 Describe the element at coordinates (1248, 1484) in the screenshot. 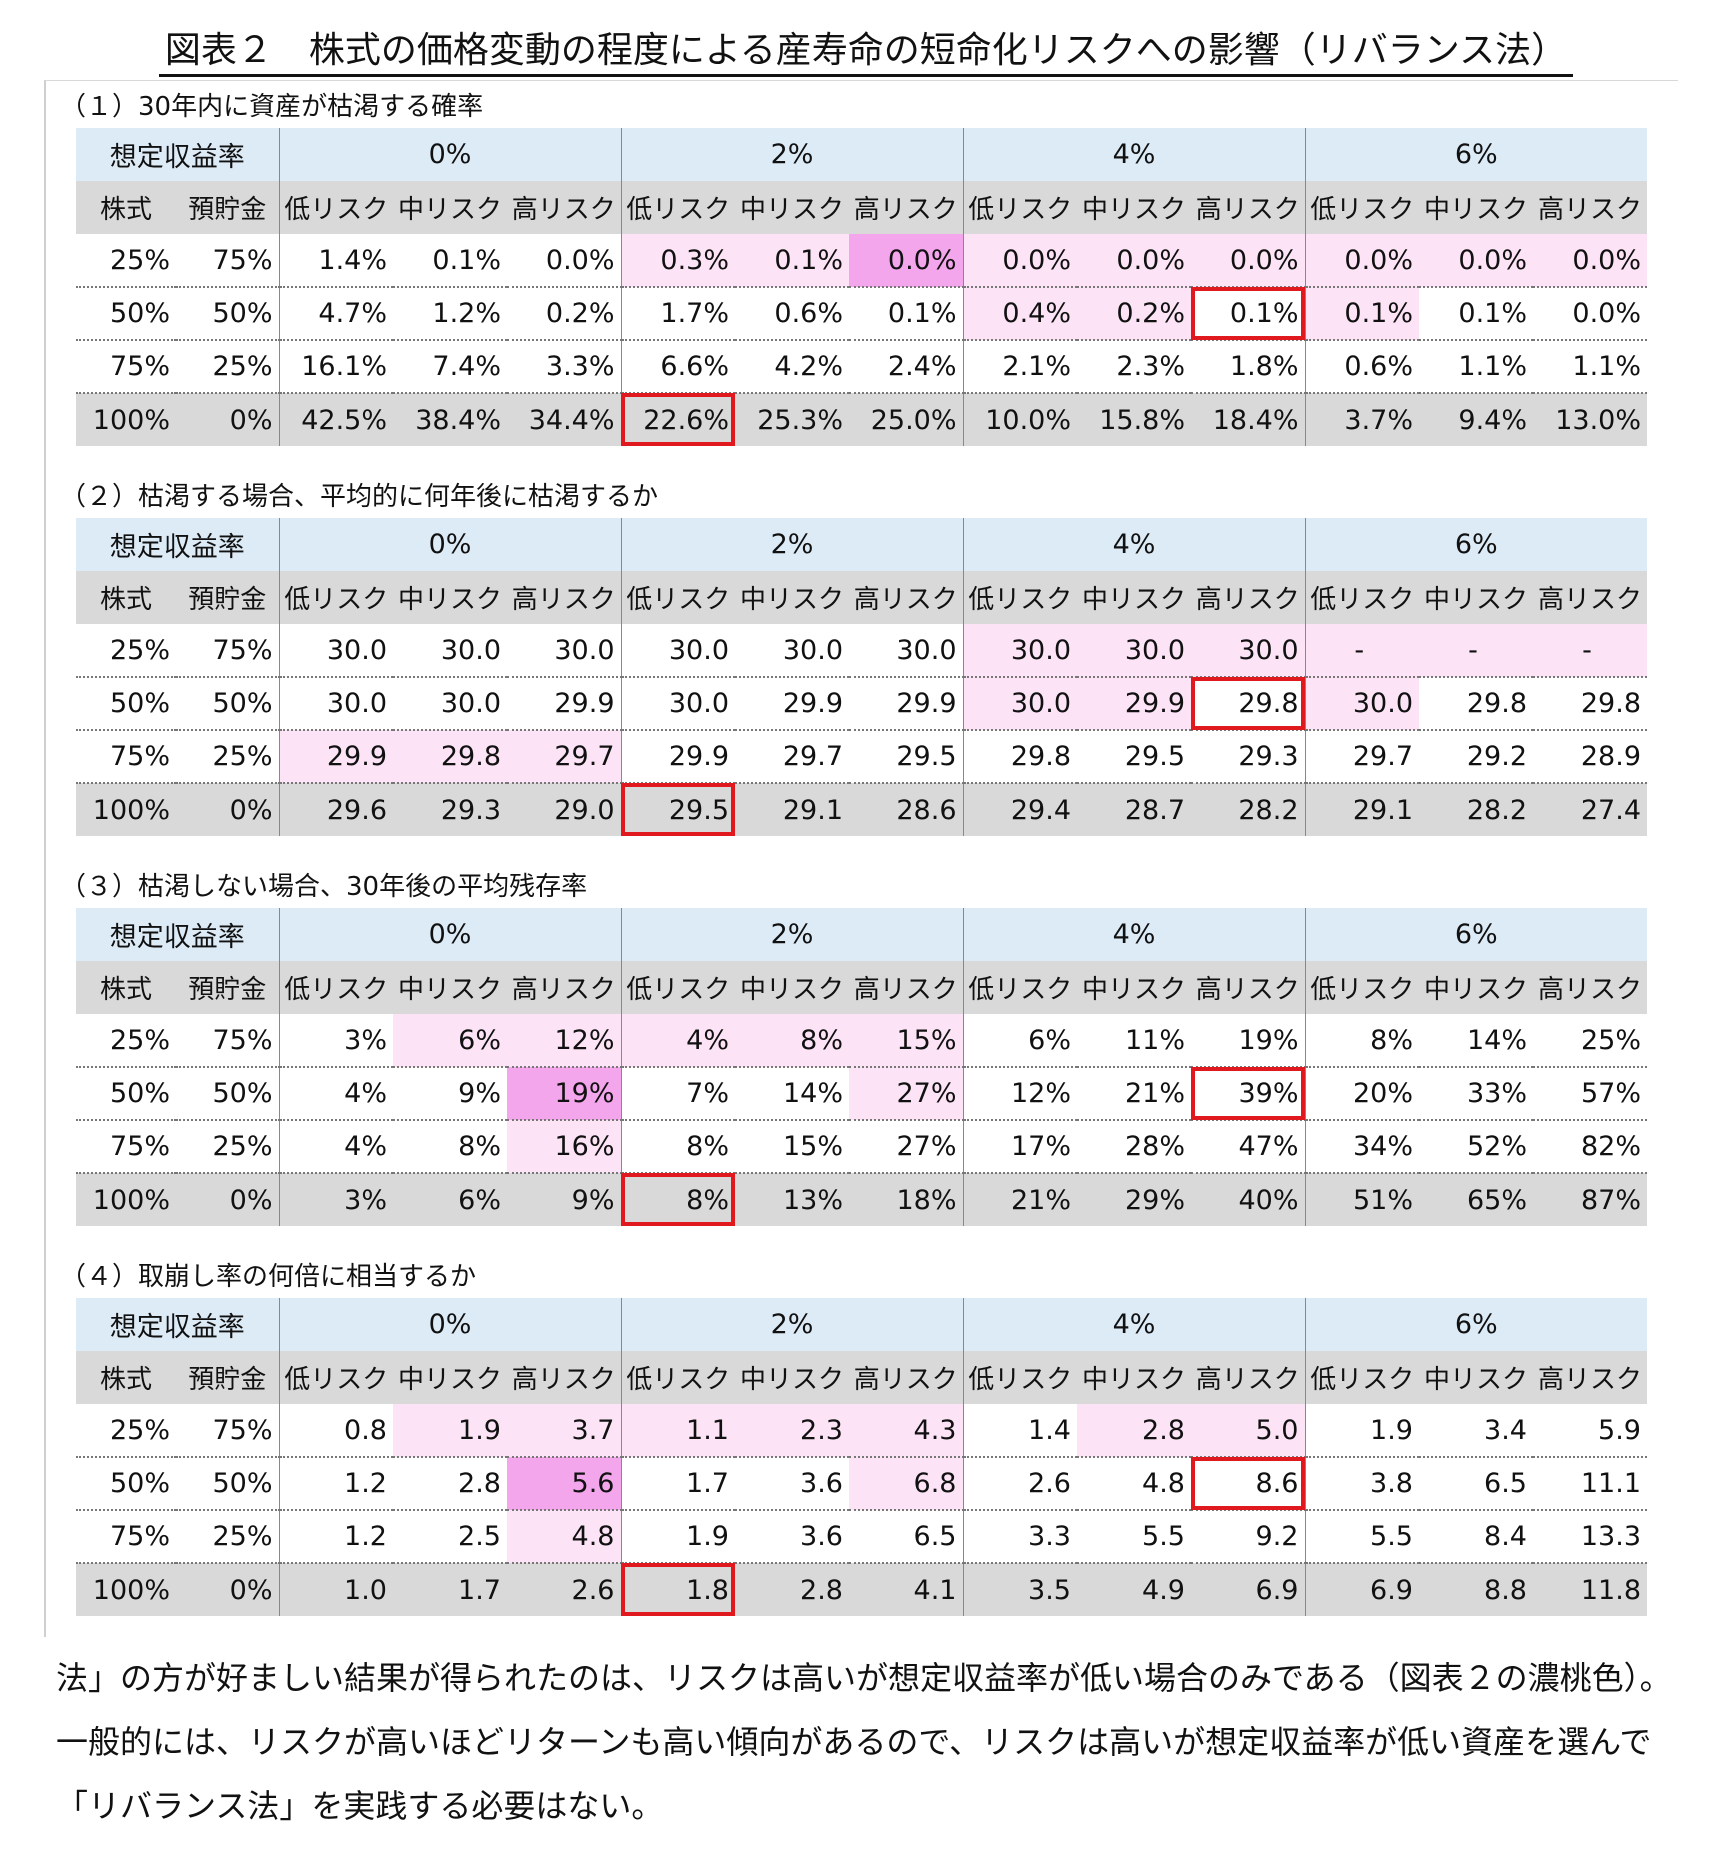

I see `value-cell: 8.6` at that location.